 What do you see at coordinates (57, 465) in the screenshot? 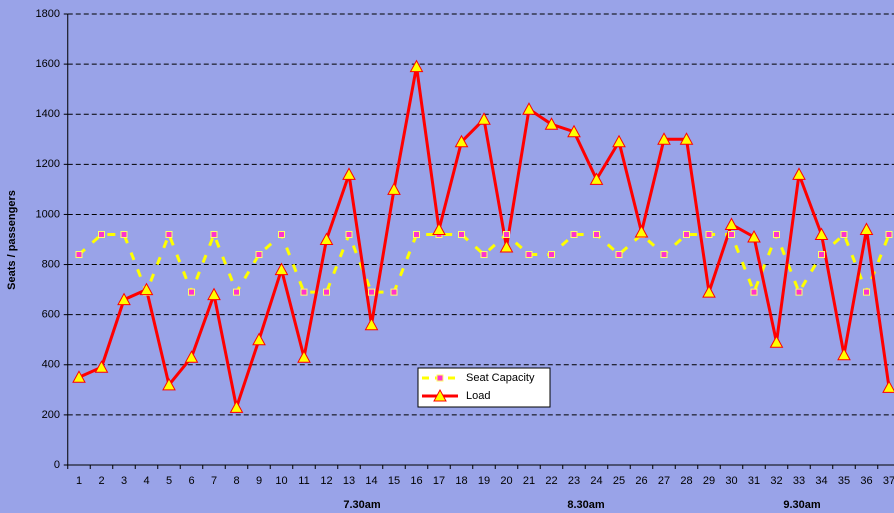
I see `y-tick-label: 0` at bounding box center [57, 465].